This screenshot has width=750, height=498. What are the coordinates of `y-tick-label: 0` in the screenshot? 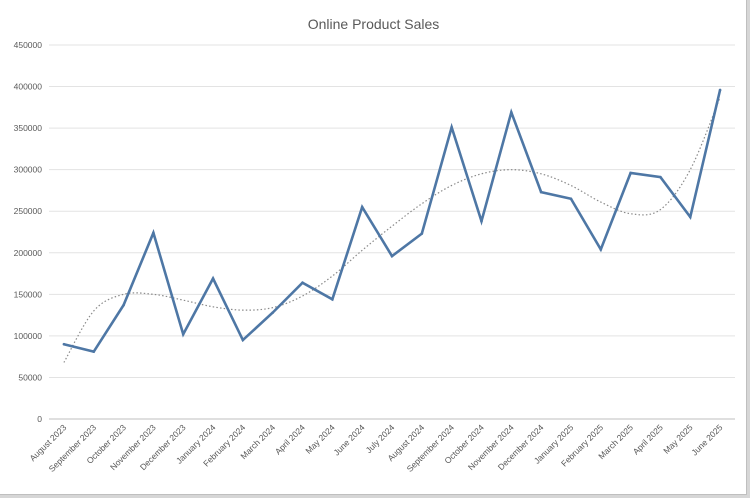 It's located at (39, 419).